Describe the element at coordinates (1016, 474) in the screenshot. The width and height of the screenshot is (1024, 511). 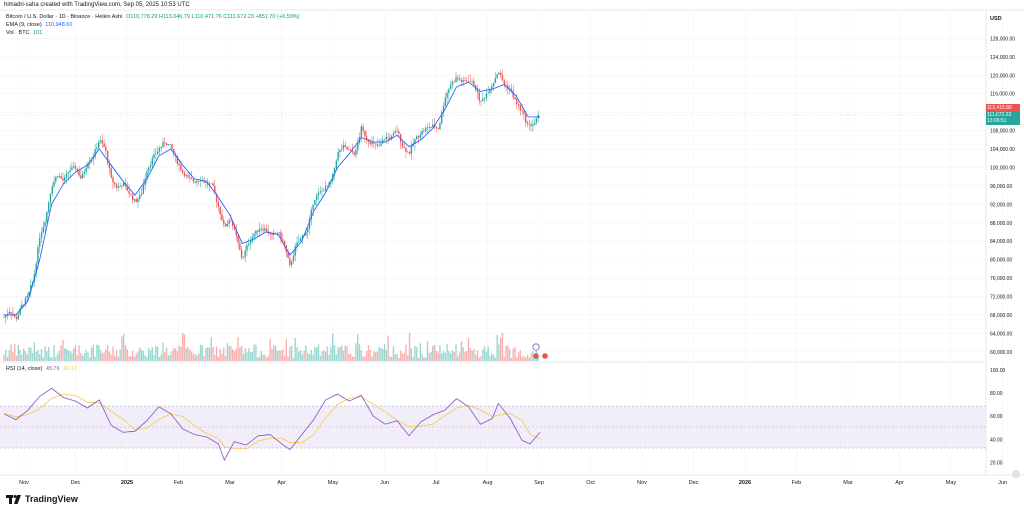
I see `settings-gear-icon` at that location.